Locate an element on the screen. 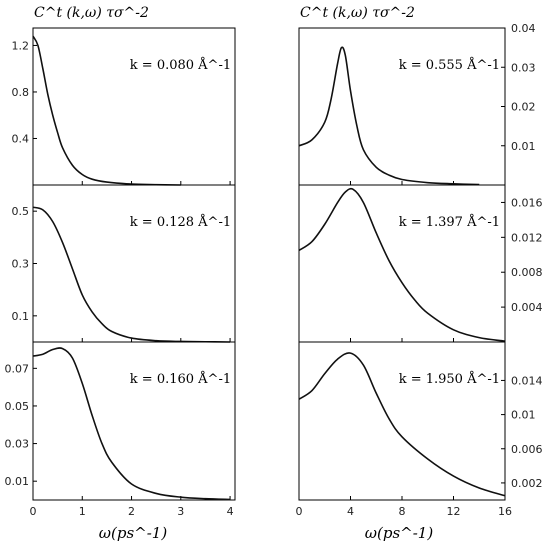 This screenshot has height=547, width=545. x-tick-label: 12 is located at coordinates (454, 511).